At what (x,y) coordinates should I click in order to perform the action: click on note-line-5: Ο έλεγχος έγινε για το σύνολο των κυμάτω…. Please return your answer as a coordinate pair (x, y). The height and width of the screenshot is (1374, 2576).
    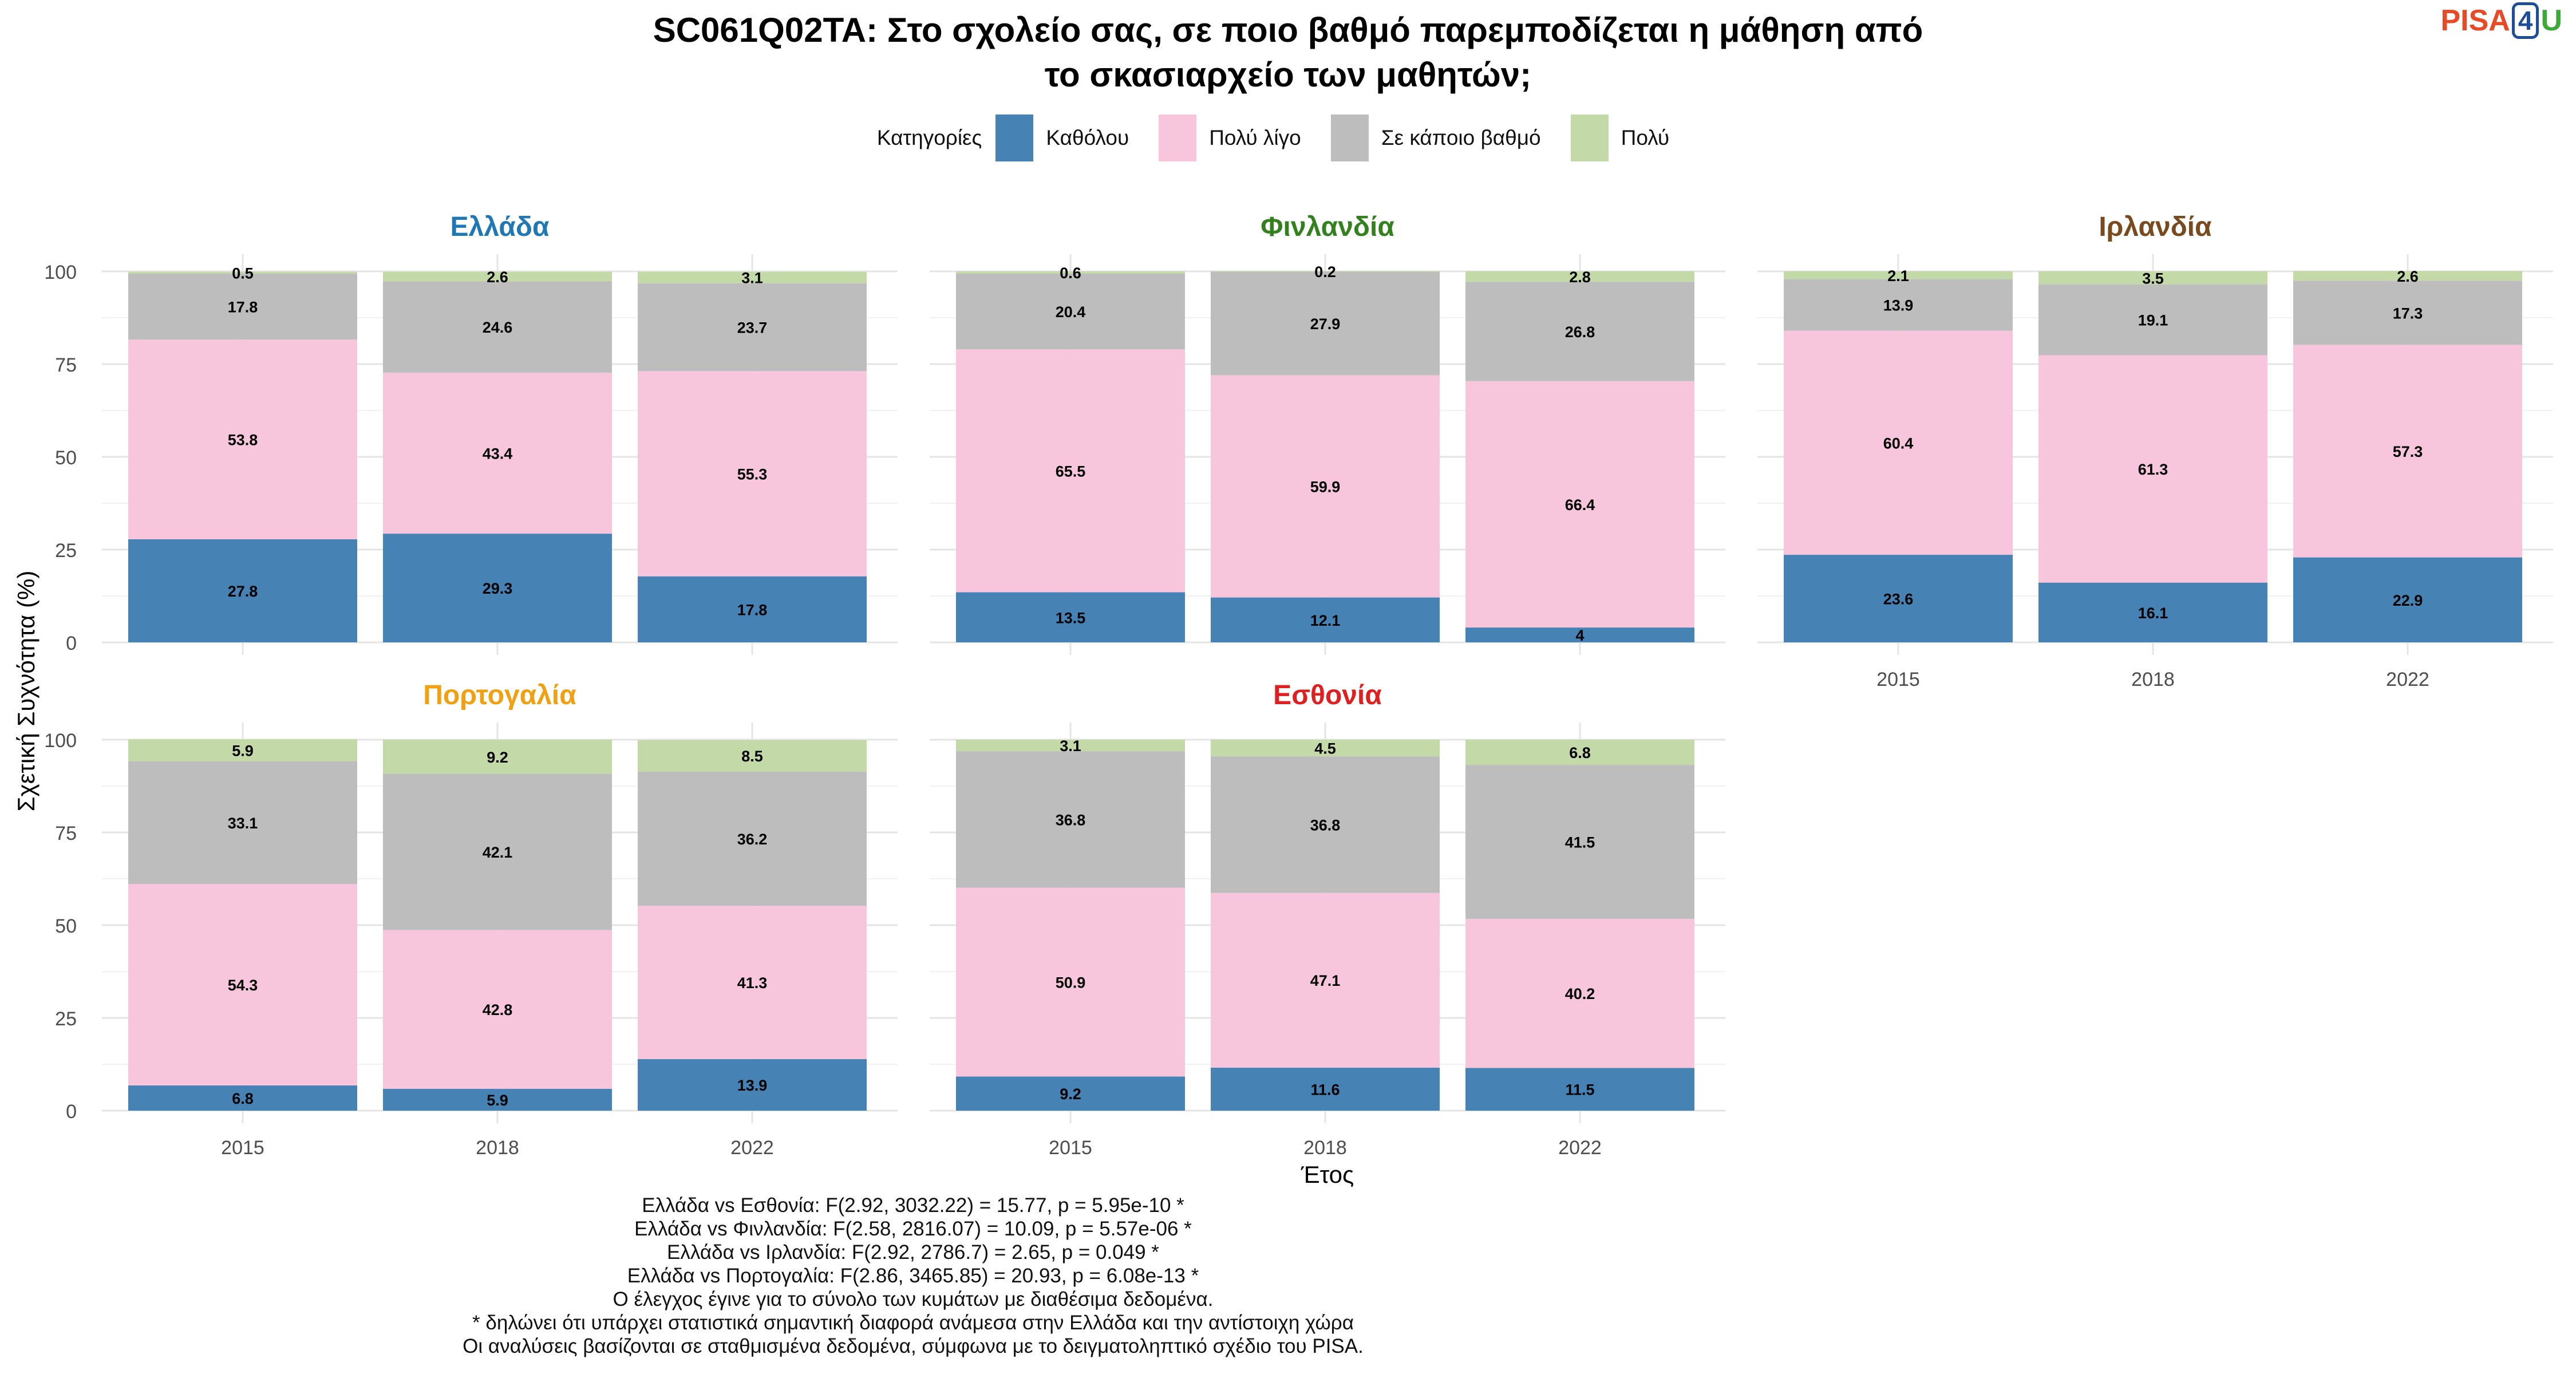
    Looking at the image, I should click on (913, 1299).